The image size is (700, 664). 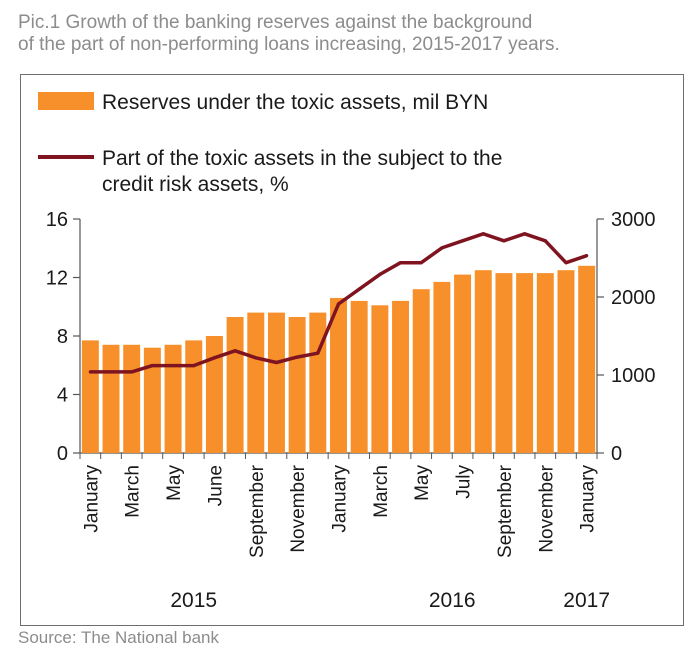 I want to click on year-label: 2017, so click(x=586, y=600).